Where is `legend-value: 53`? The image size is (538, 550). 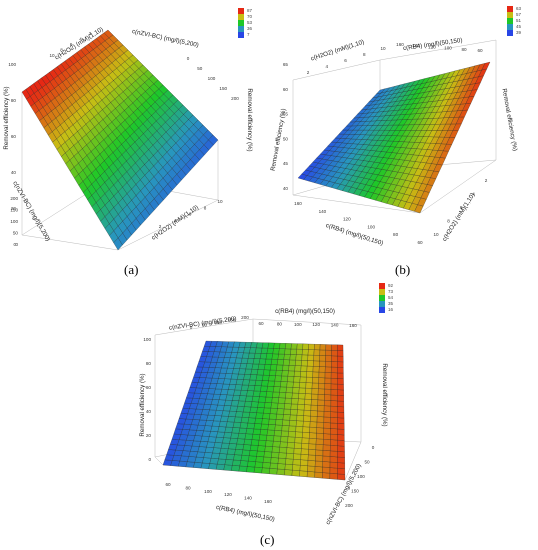 legend-value: 53 is located at coordinates (250, 22).